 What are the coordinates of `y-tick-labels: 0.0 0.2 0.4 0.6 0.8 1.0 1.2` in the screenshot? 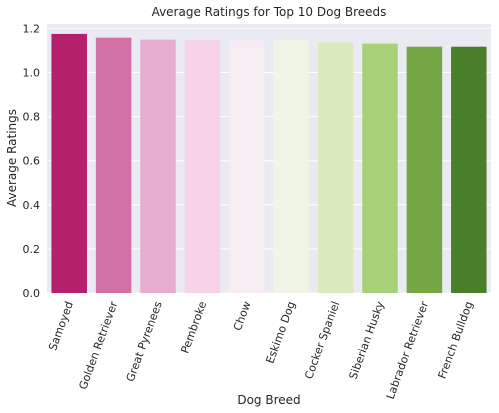 It's located at (32, 161).